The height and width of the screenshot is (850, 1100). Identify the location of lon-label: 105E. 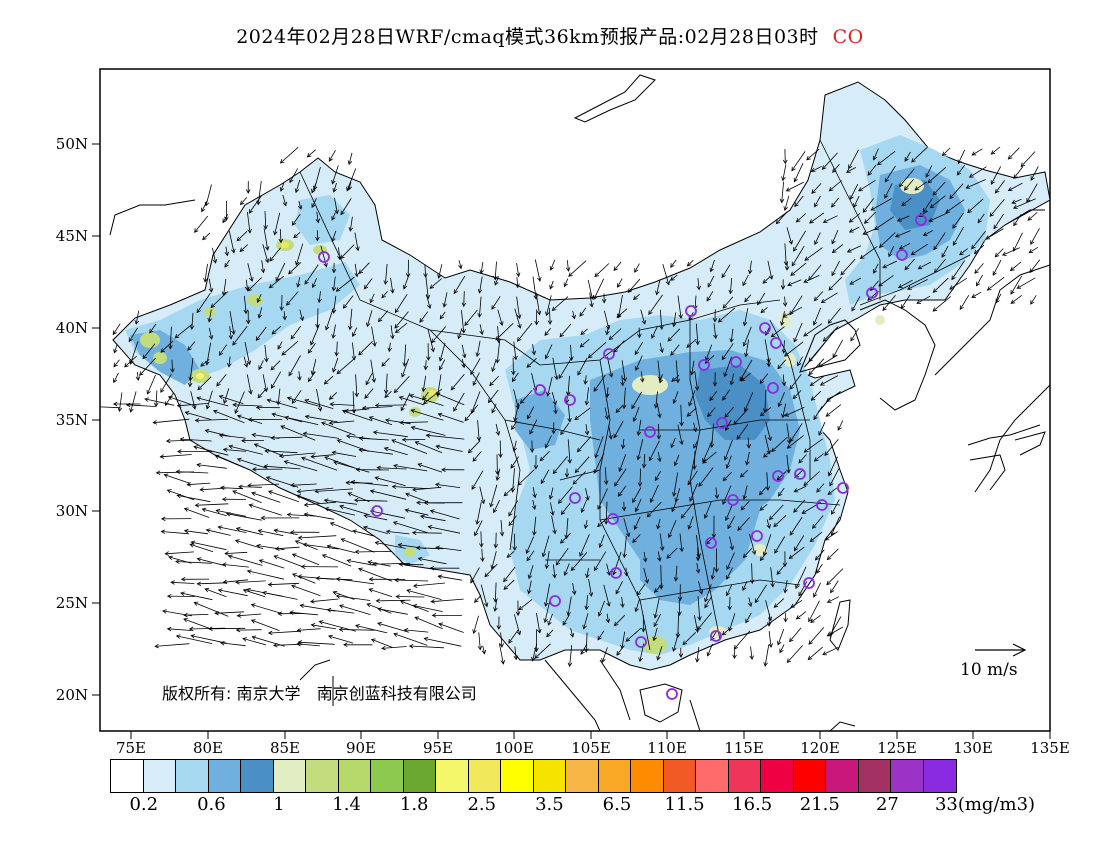
(591, 748).